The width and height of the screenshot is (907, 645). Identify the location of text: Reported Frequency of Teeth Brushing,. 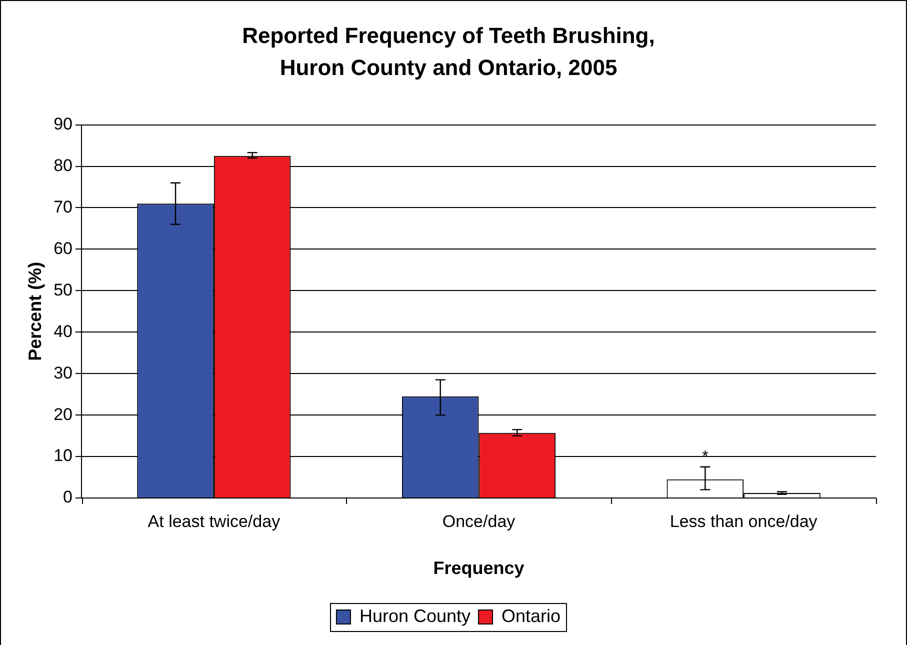
(448, 35).